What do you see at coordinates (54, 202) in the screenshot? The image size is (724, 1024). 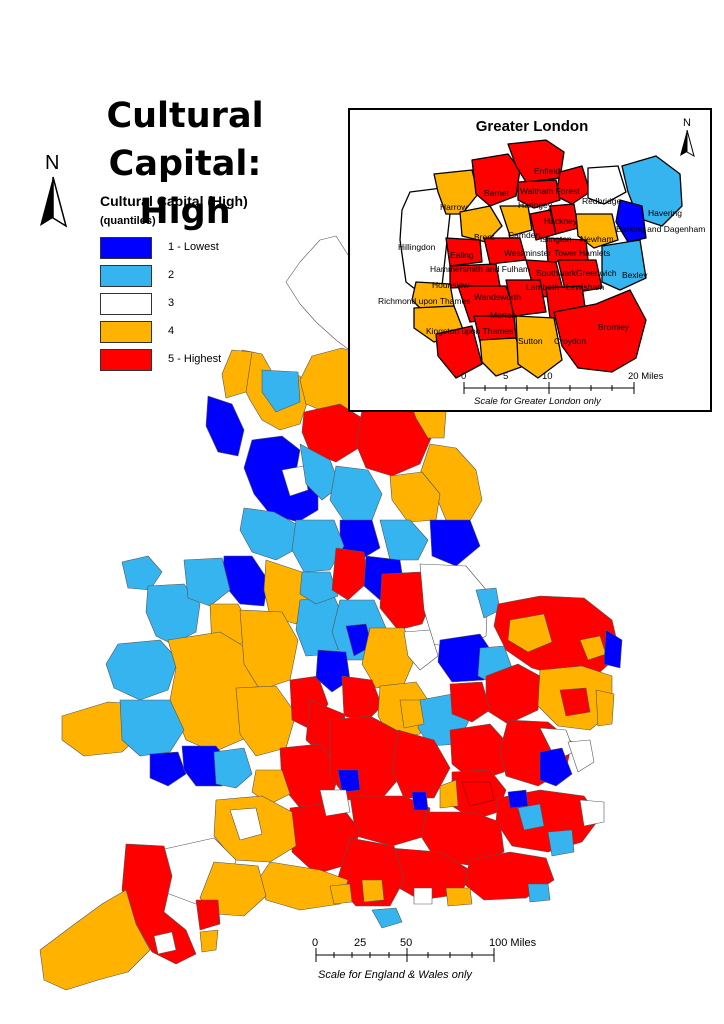 I see `north-arrow-main` at bounding box center [54, 202].